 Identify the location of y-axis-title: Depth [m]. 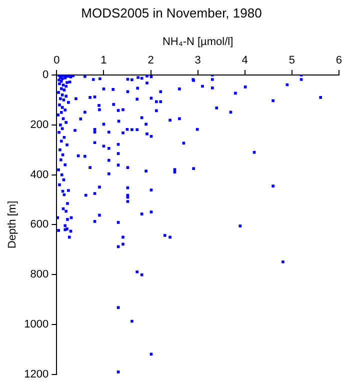
(12, 224).